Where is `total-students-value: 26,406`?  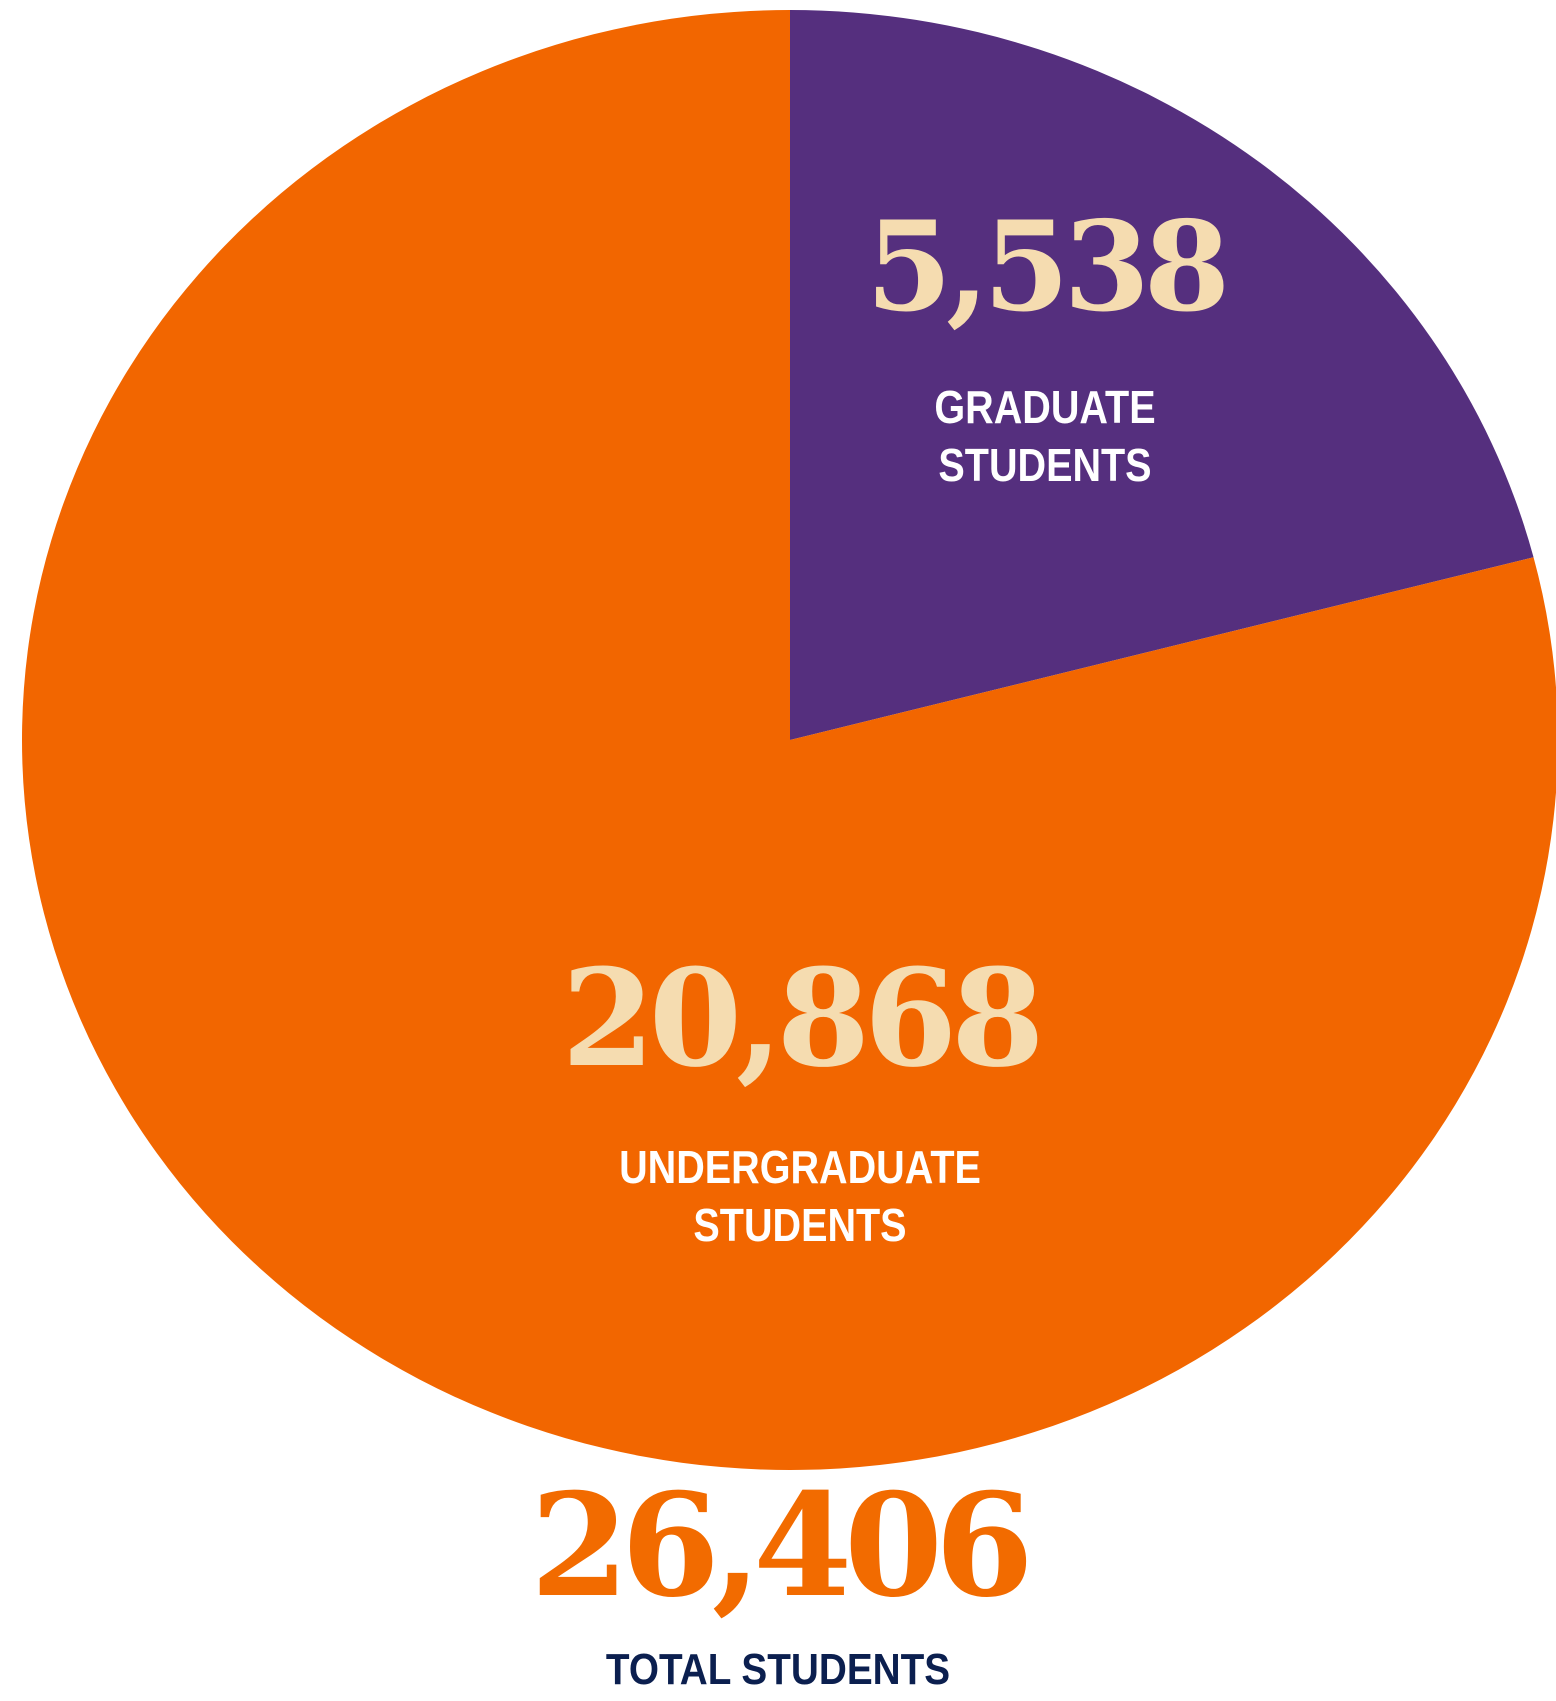
total-students-value: 26,406 is located at coordinates (781, 1546).